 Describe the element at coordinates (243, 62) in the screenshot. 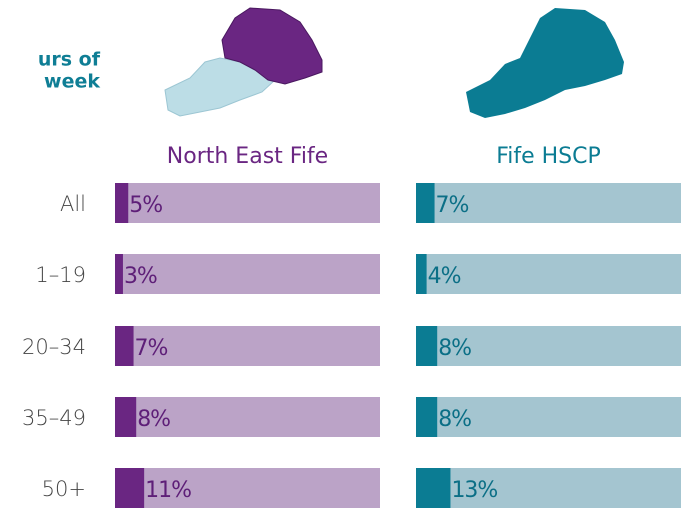

I see `map-north-east-fife` at that location.